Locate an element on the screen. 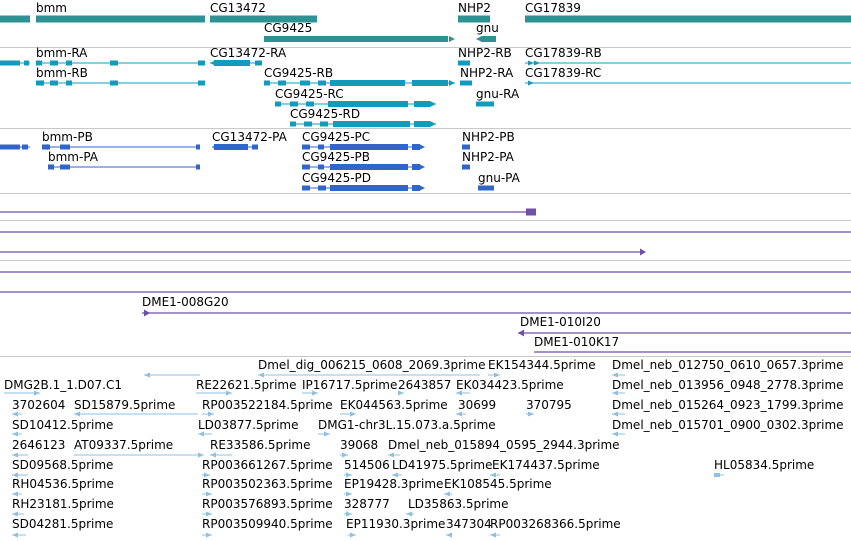 The image size is (851, 541). feature-label: gnu is located at coordinates (487, 28).